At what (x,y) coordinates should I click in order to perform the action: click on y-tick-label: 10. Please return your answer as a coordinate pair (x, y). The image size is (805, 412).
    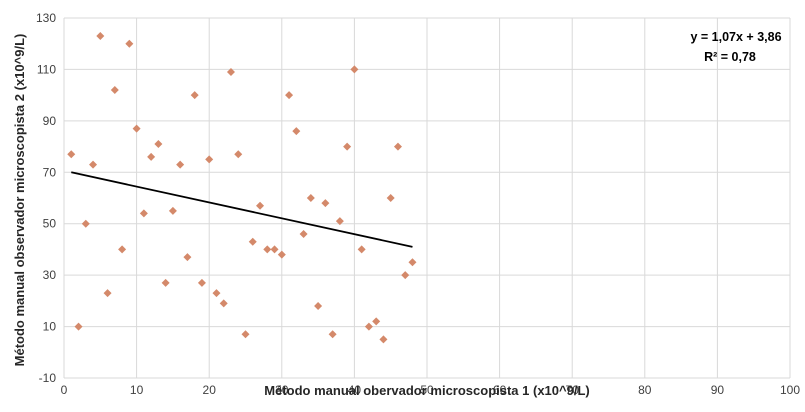
    Looking at the image, I should click on (50, 327).